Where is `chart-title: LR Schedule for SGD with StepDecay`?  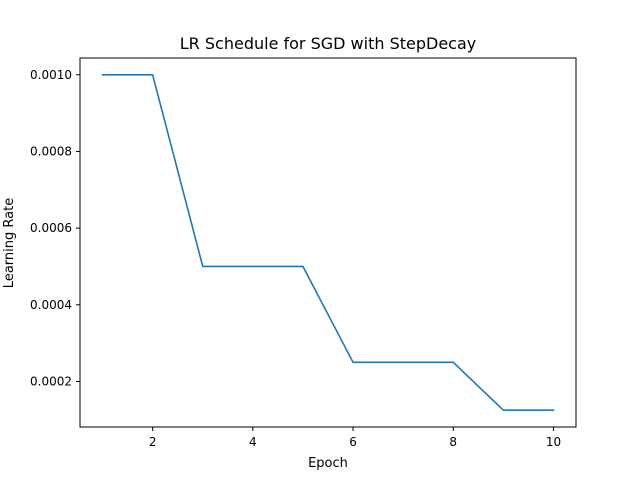
chart-title: LR Schedule for SGD with StepDecay is located at coordinates (328, 43).